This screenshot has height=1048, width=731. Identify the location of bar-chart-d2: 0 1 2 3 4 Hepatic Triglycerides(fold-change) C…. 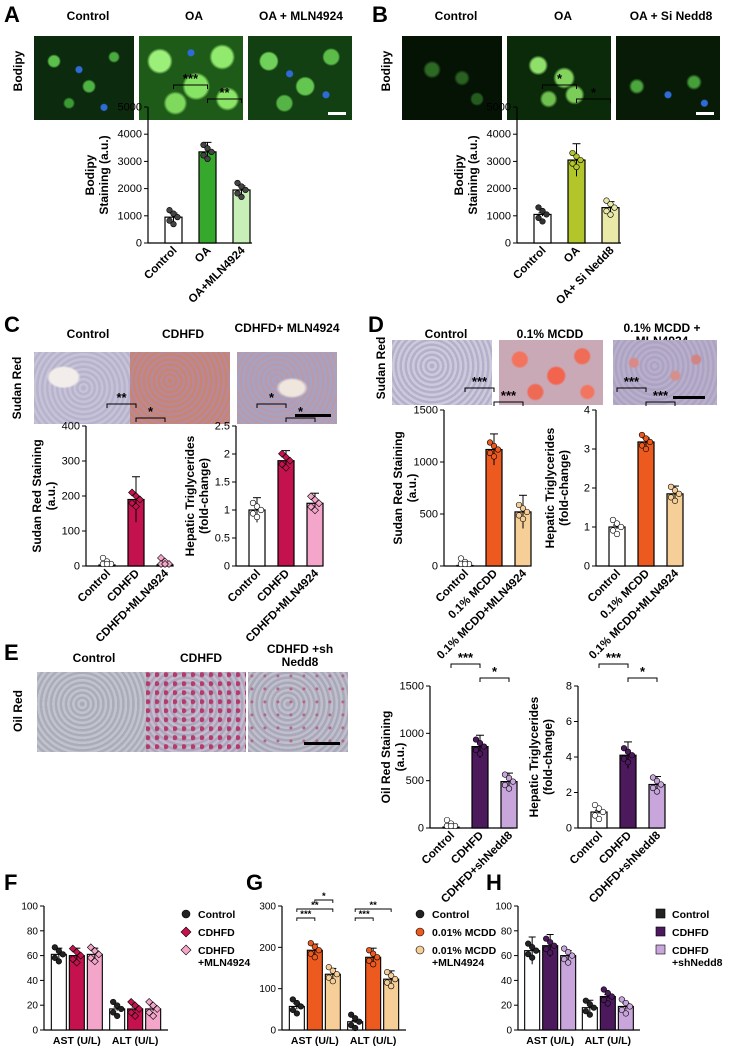
(613, 518).